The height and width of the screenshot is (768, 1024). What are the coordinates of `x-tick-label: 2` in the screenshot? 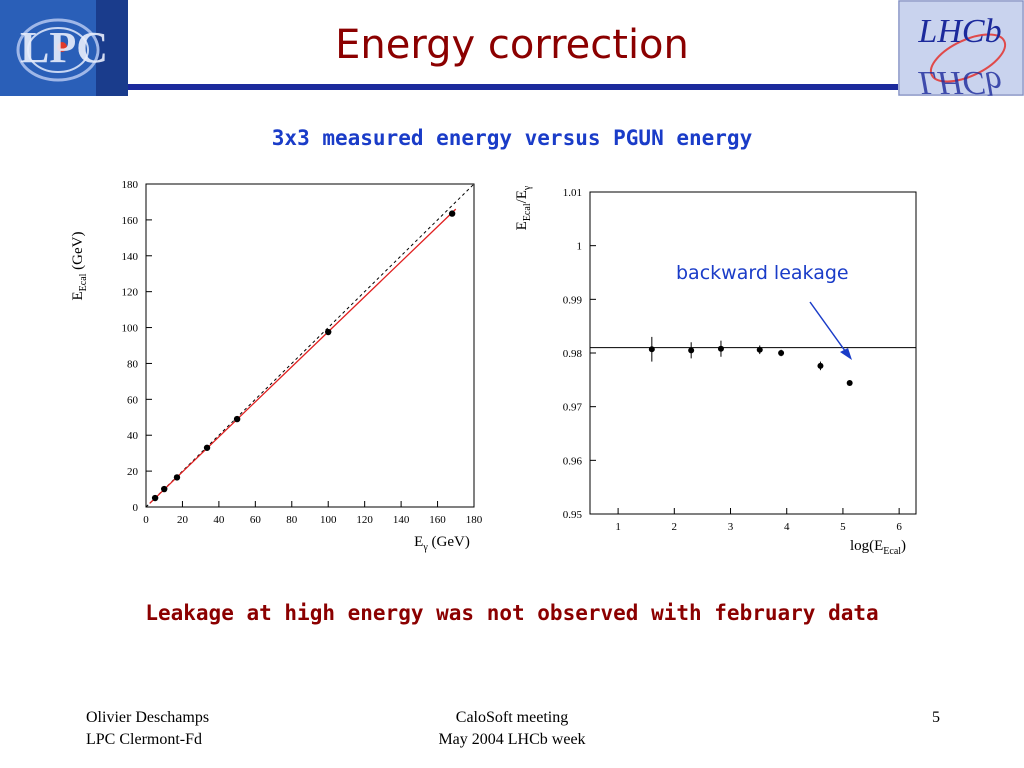 It's located at (675, 527).